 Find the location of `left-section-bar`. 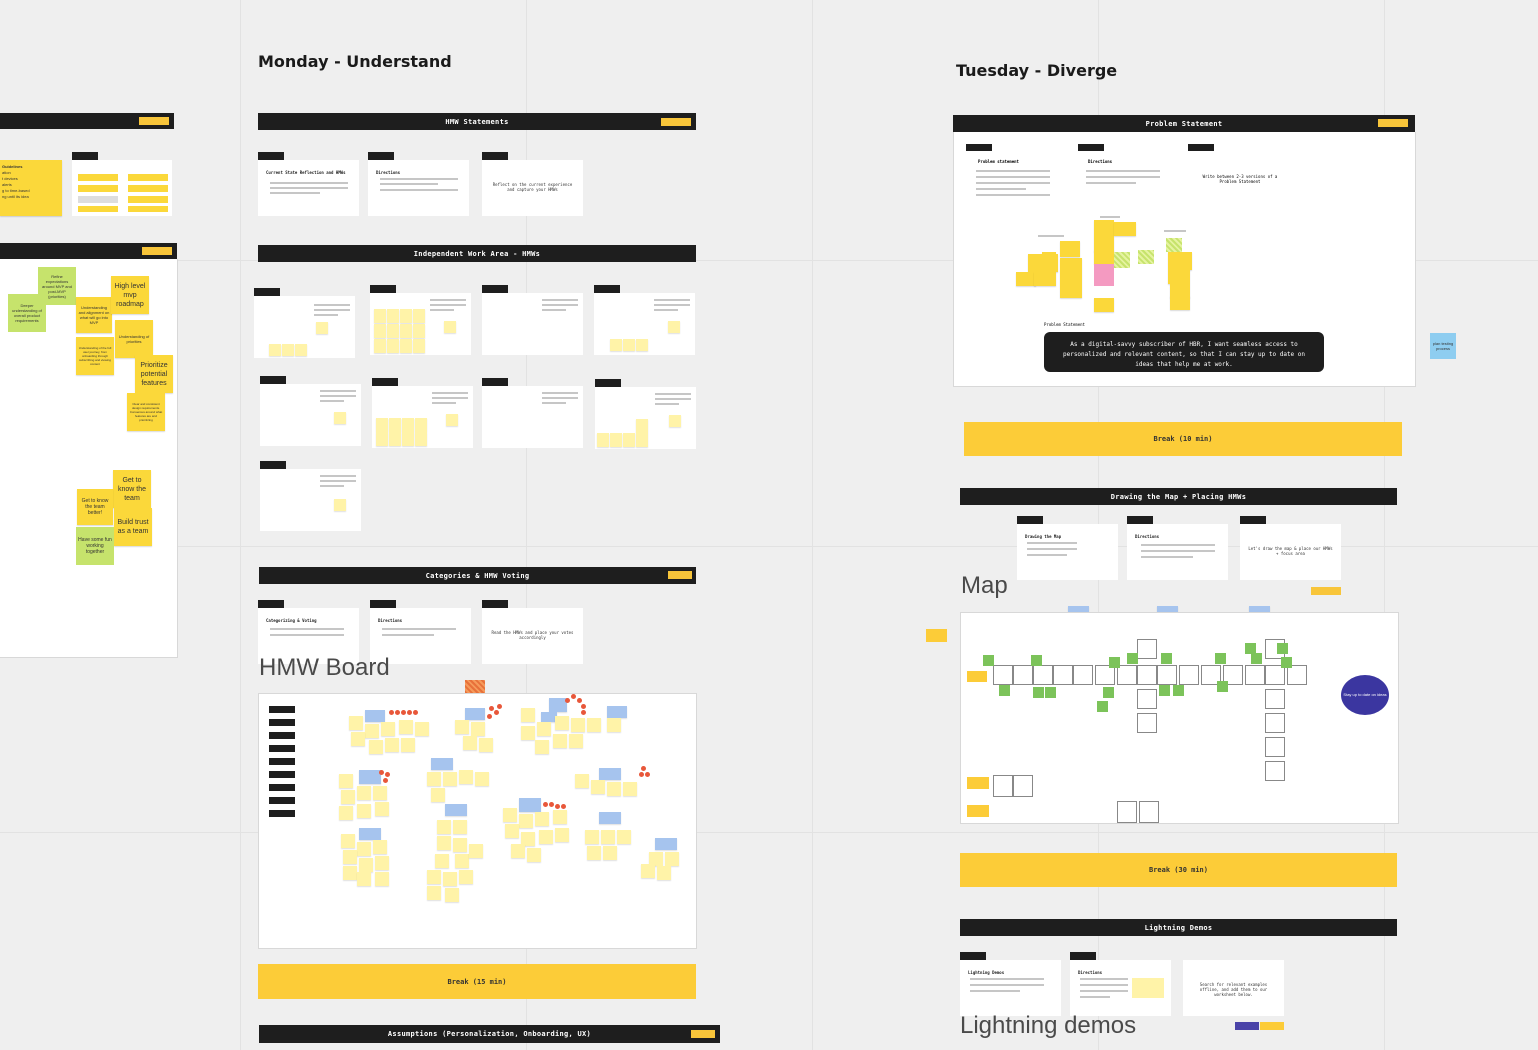

left-section-bar is located at coordinates (87, 121).